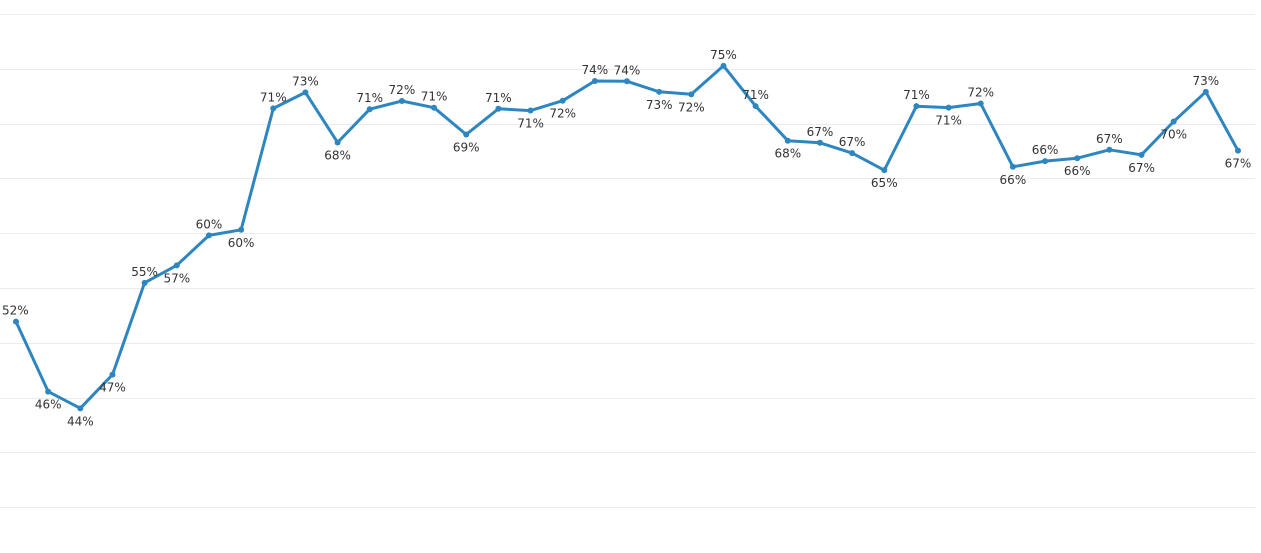 The width and height of the screenshot is (1261, 553). I want to click on data-label: 46%, so click(48, 405).